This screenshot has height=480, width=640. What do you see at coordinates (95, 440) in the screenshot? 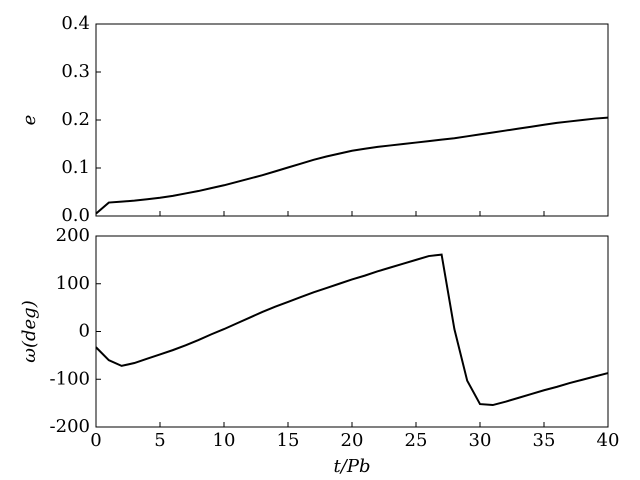
I see `x-tick-label: 0` at bounding box center [95, 440].